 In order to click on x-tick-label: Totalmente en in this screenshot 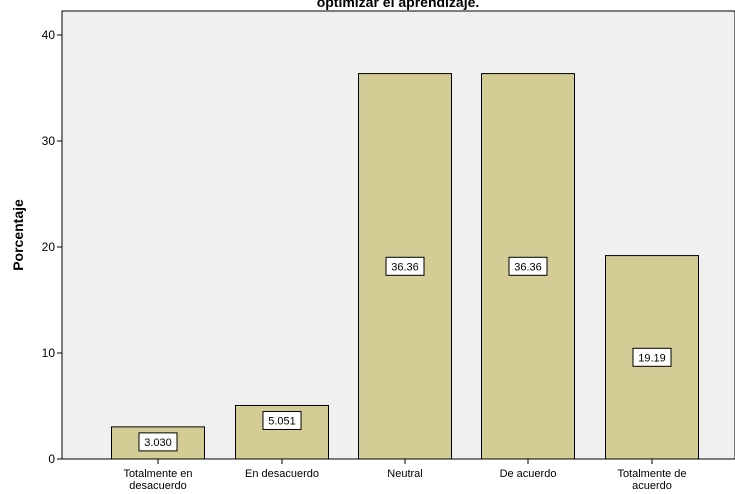, I will do `click(157, 474)`.